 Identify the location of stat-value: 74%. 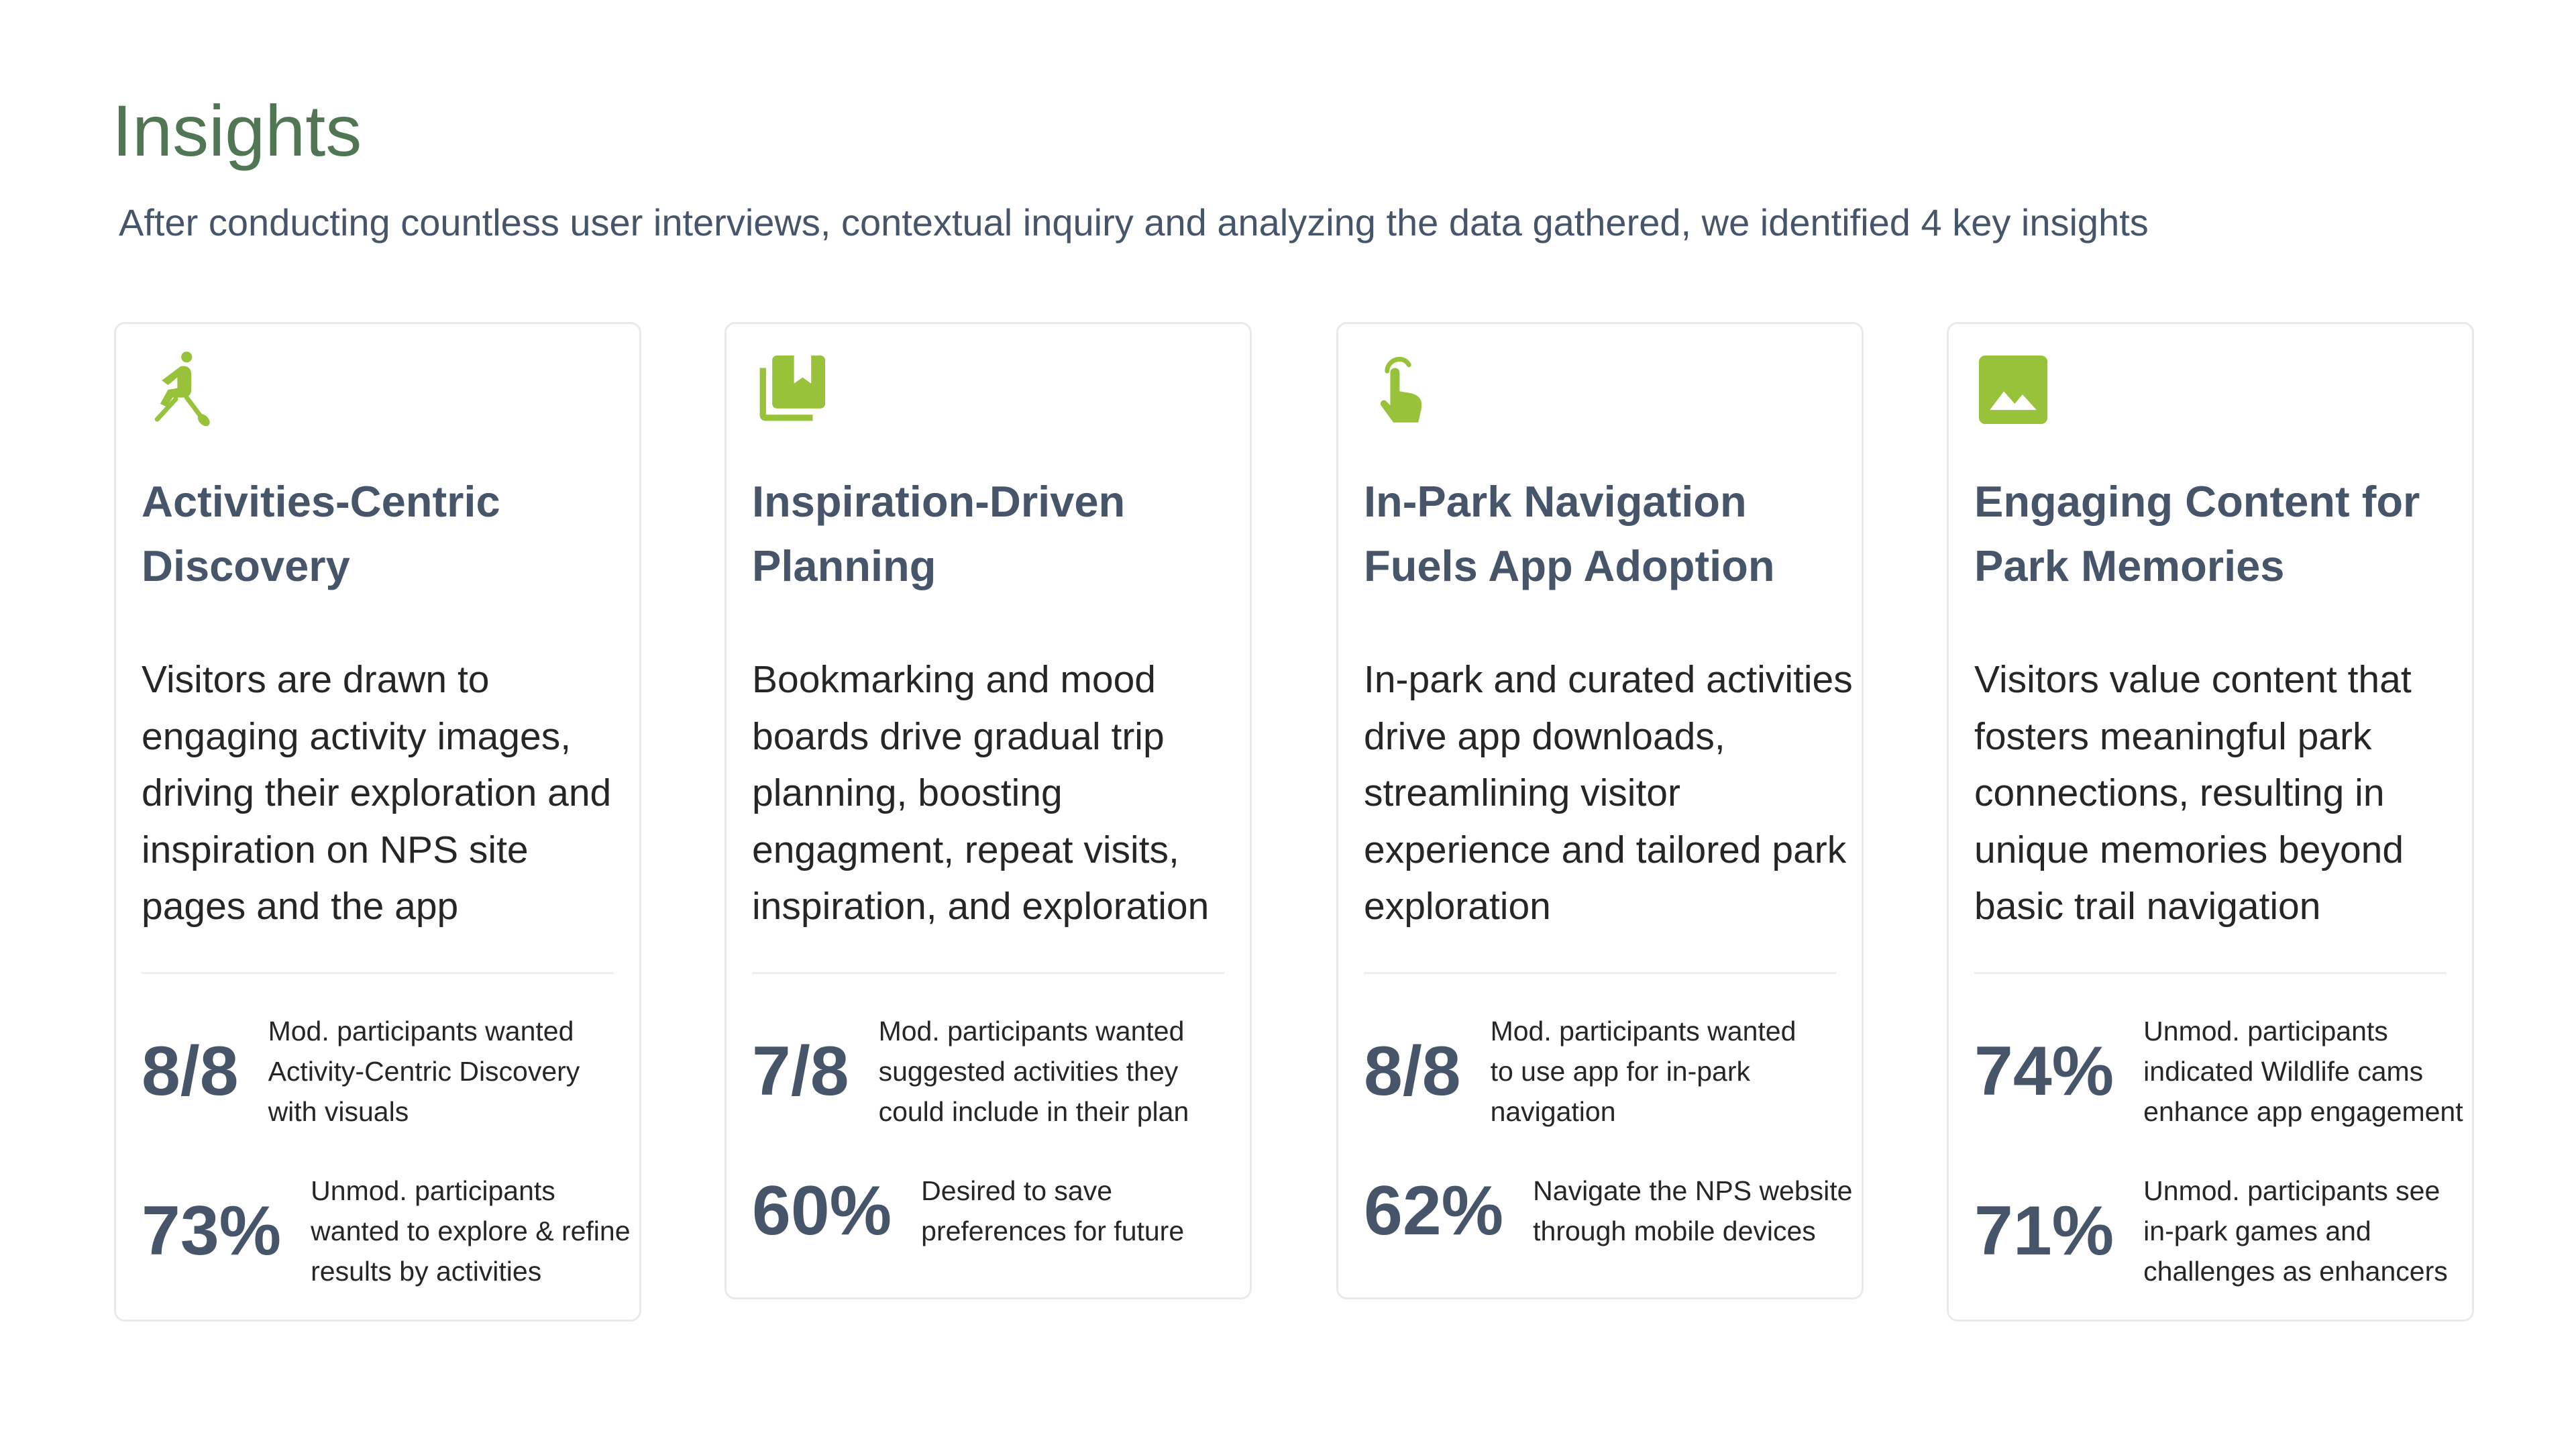
(2044, 1071).